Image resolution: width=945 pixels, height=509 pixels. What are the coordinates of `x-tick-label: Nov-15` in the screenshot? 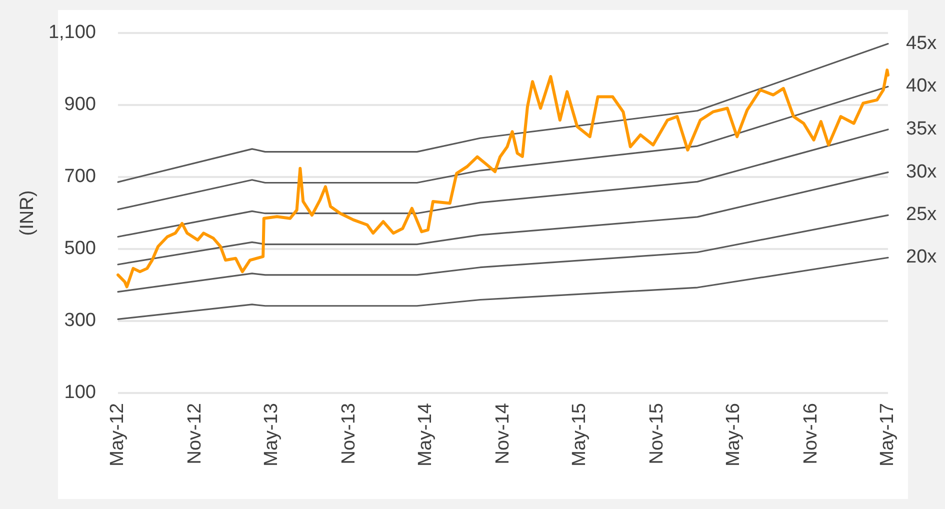 It's located at (657, 433).